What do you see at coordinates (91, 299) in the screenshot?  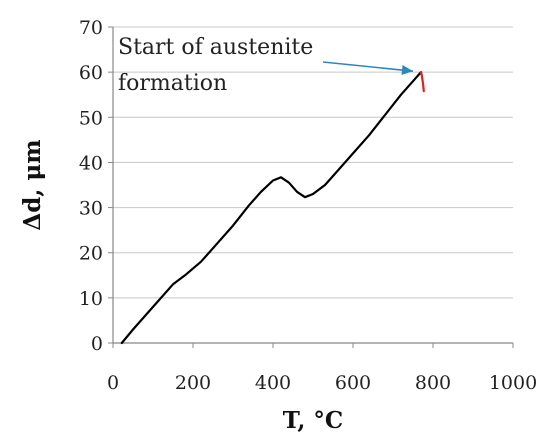 I see `y-tick-label: 10` at bounding box center [91, 299].